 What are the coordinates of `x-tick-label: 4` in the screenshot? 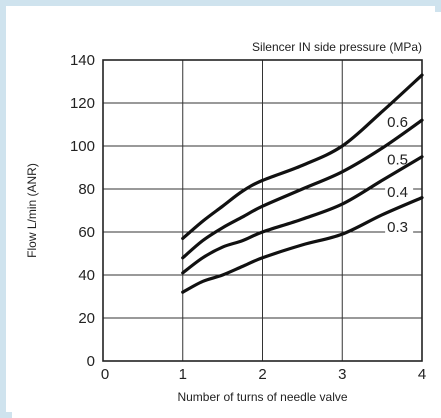 It's located at (422, 374).